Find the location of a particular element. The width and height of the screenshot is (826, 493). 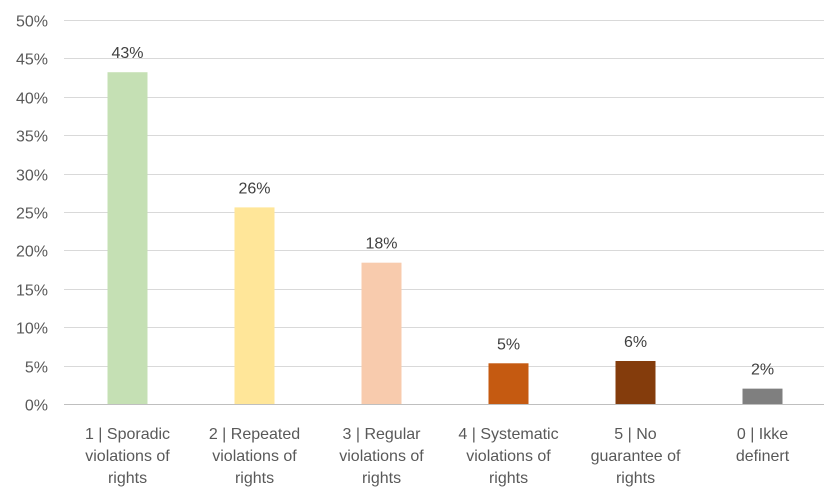

category-label: 1 | Sporadic is located at coordinates (127, 434).